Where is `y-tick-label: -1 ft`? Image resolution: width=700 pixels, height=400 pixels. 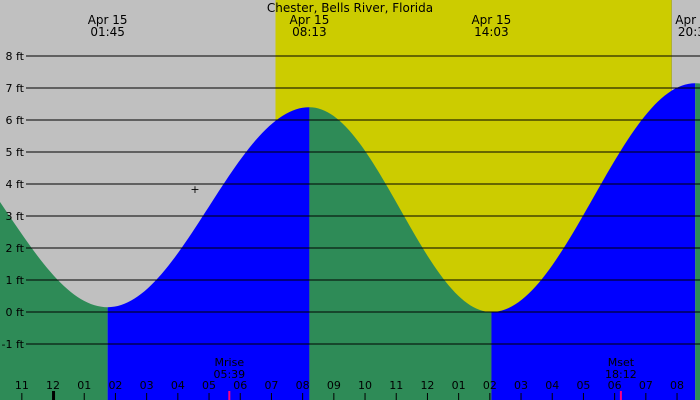 y-tick-label: -1 ft is located at coordinates (13, 344).